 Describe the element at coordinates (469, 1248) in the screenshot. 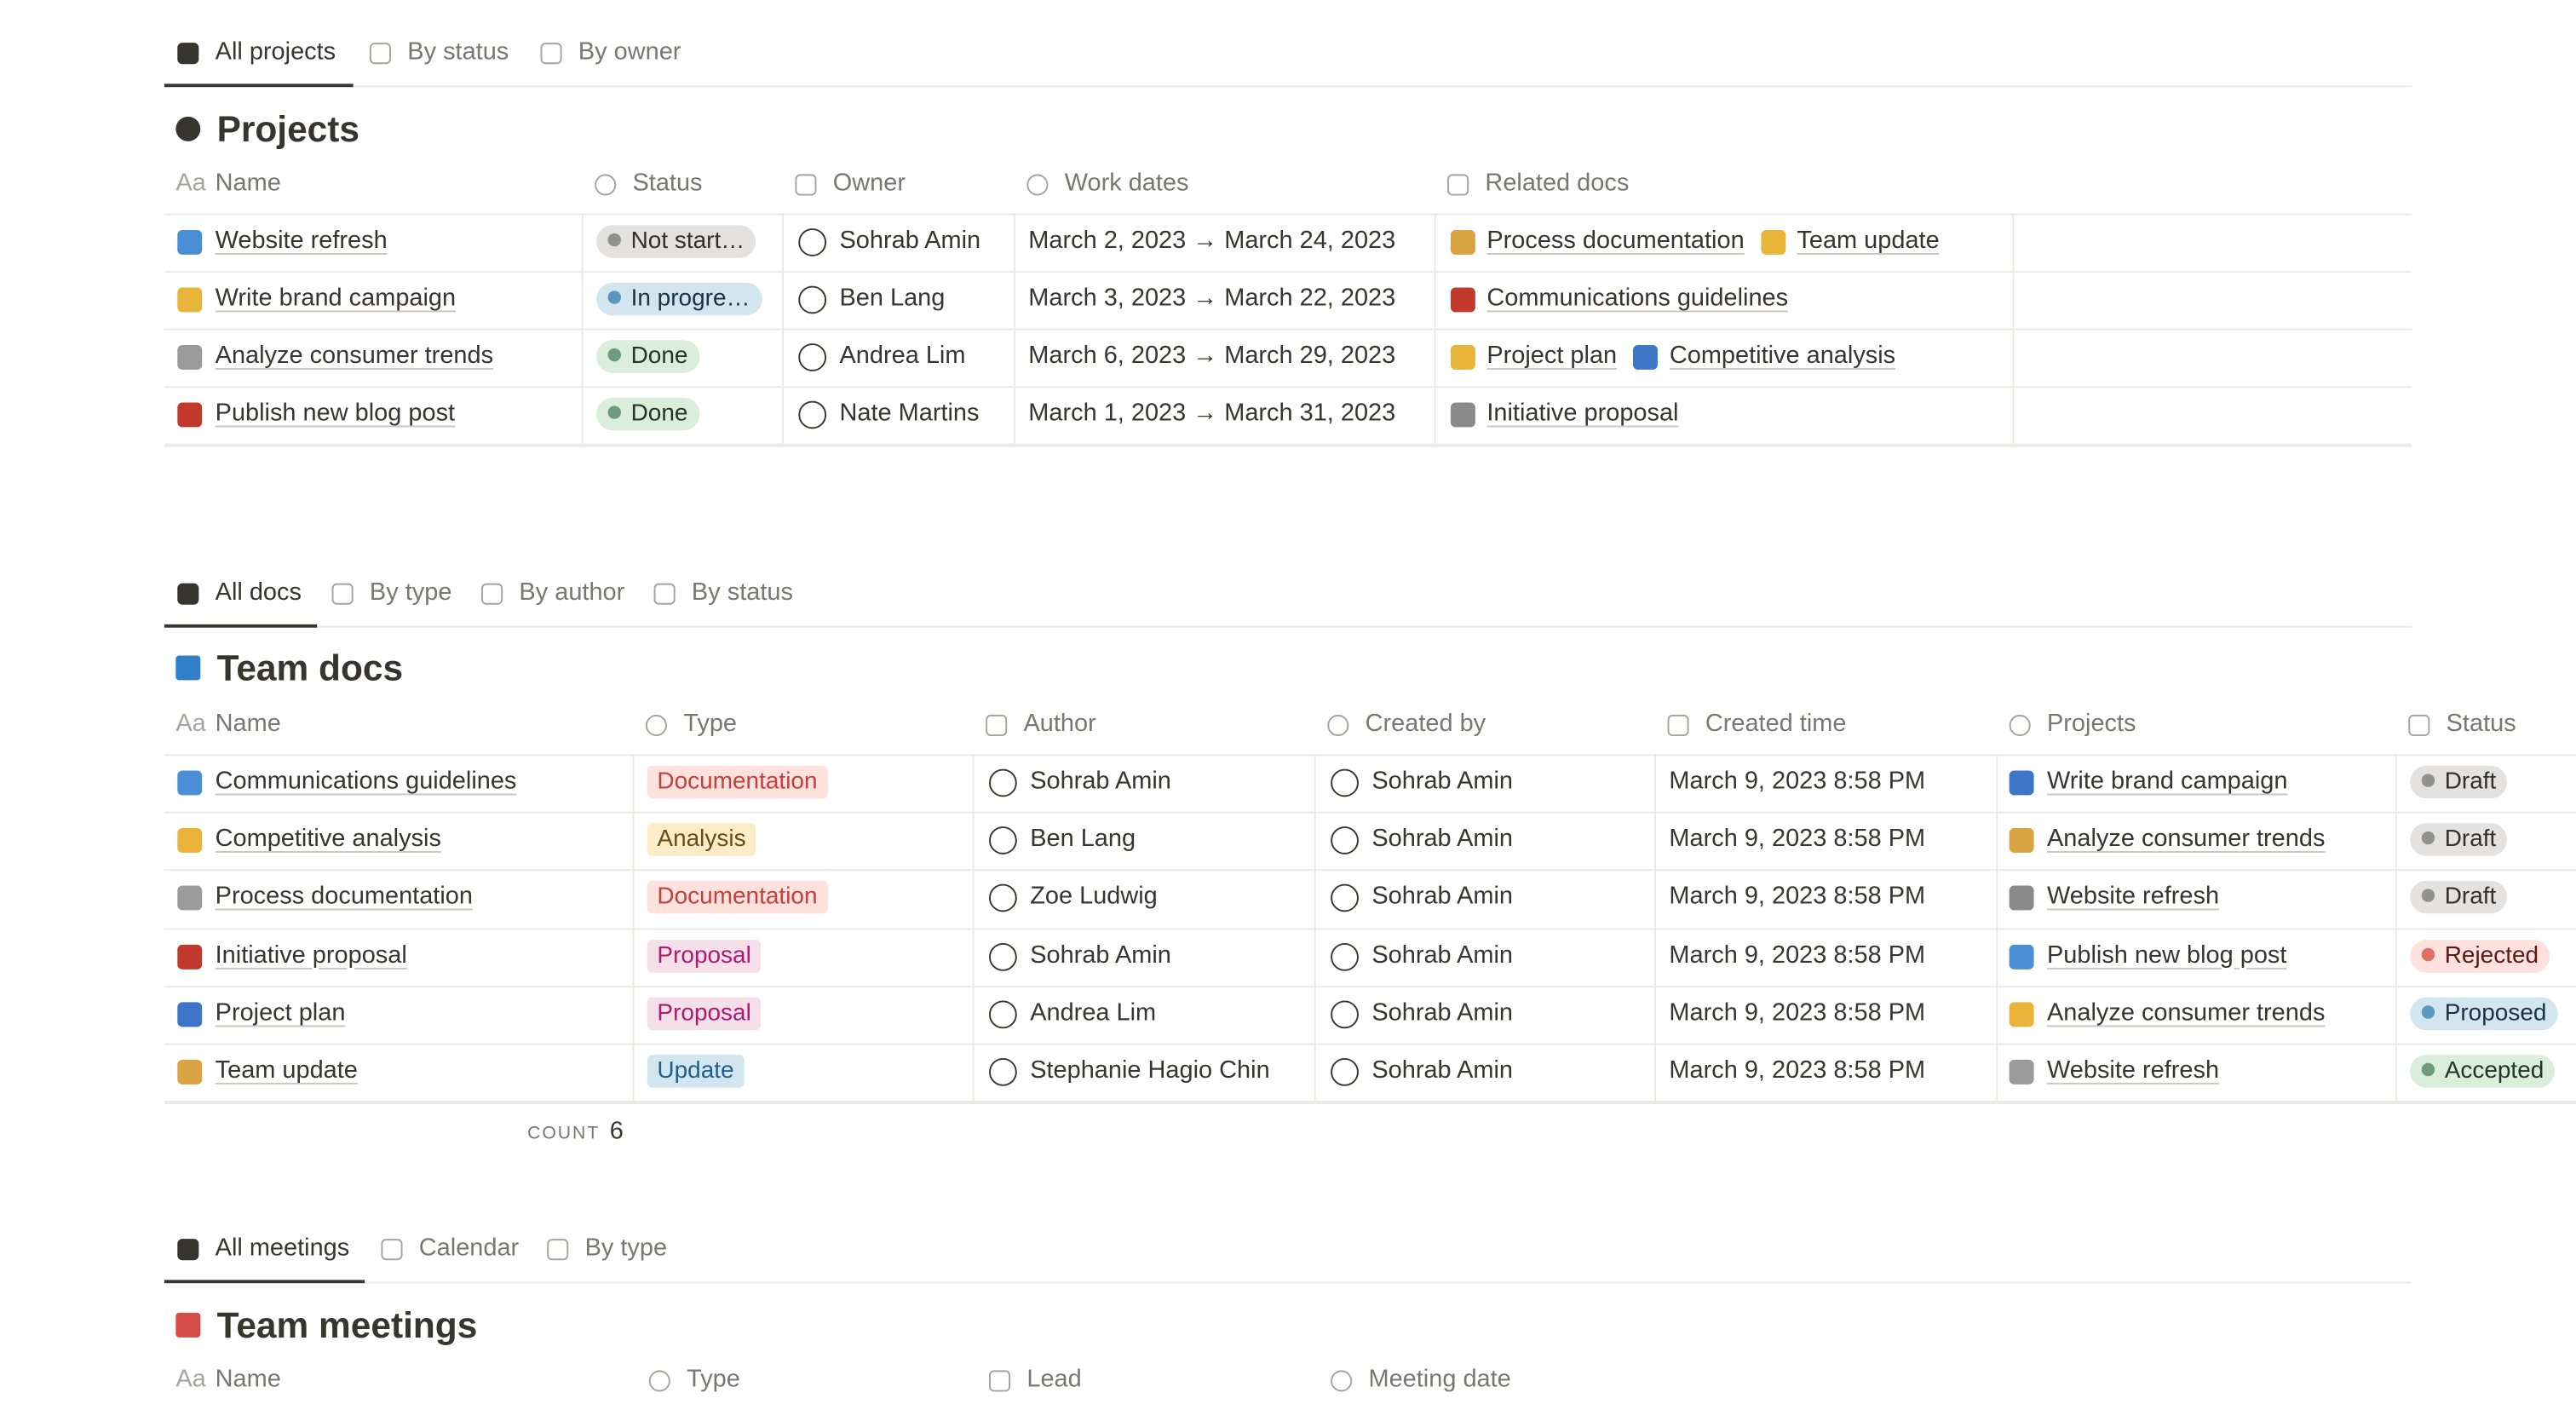

I see `view-tab: Calendar` at that location.